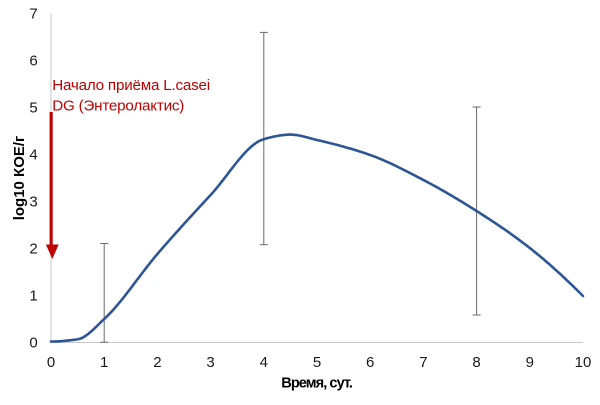  Describe the element at coordinates (583, 362) in the screenshot. I see `svg-text: 10` at that location.